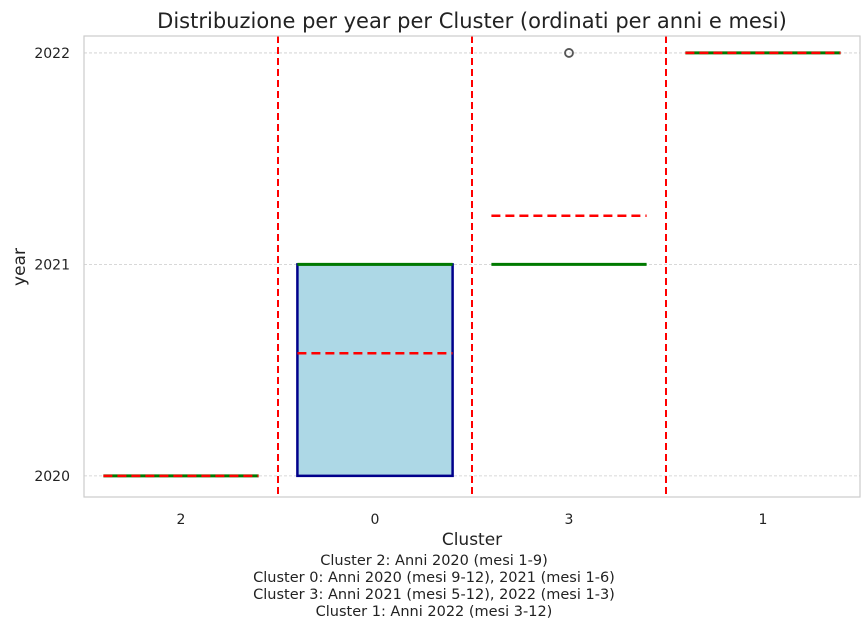  I want to click on caption-line: Cluster 2: Anni 2020 (mesi 1-9), so click(434, 561).